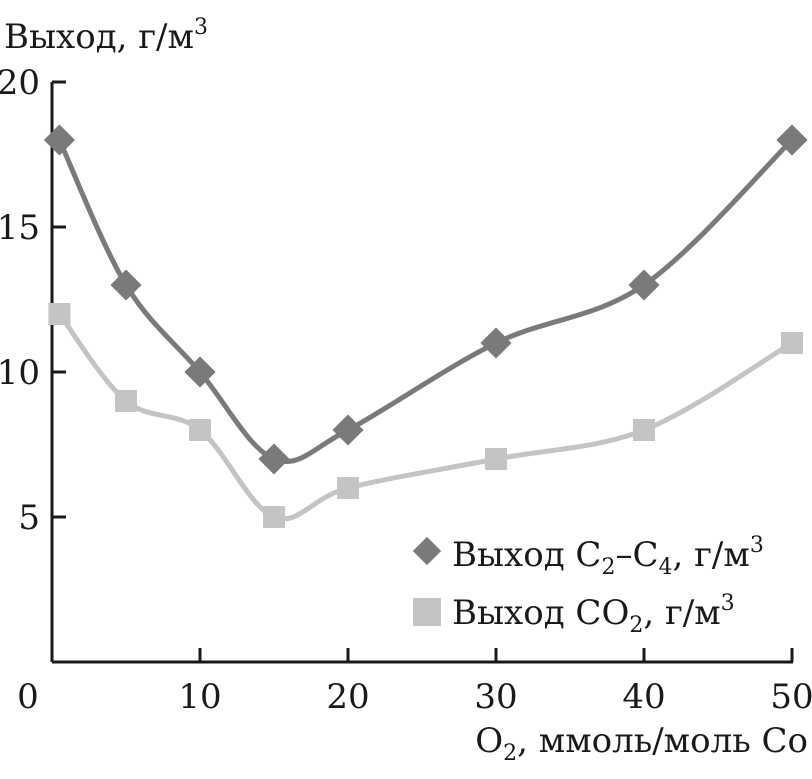 This screenshot has height=779, width=812. Describe the element at coordinates (427, 551) in the screenshot. I see `legend-marker-diamond` at that location.